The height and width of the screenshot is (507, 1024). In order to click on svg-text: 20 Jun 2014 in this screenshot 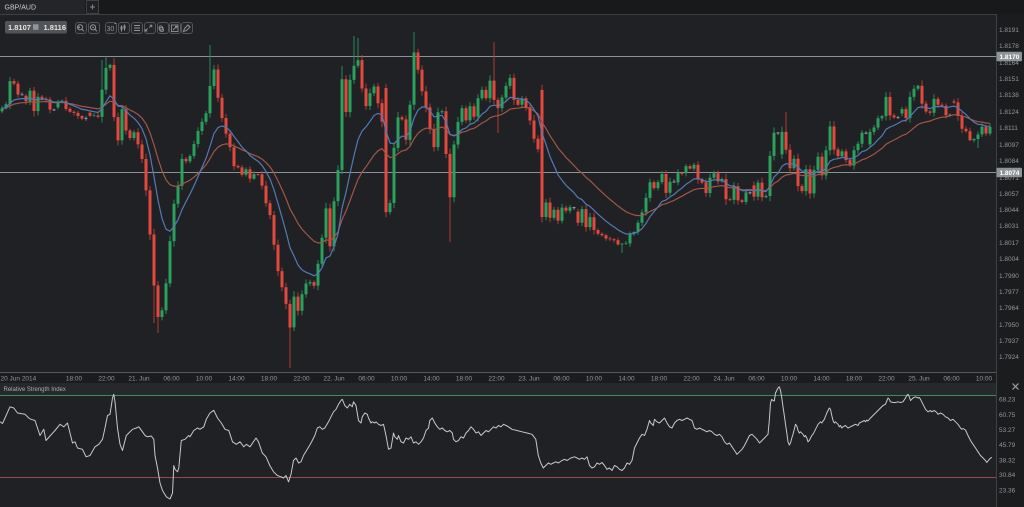, I will do `click(19, 379)`.